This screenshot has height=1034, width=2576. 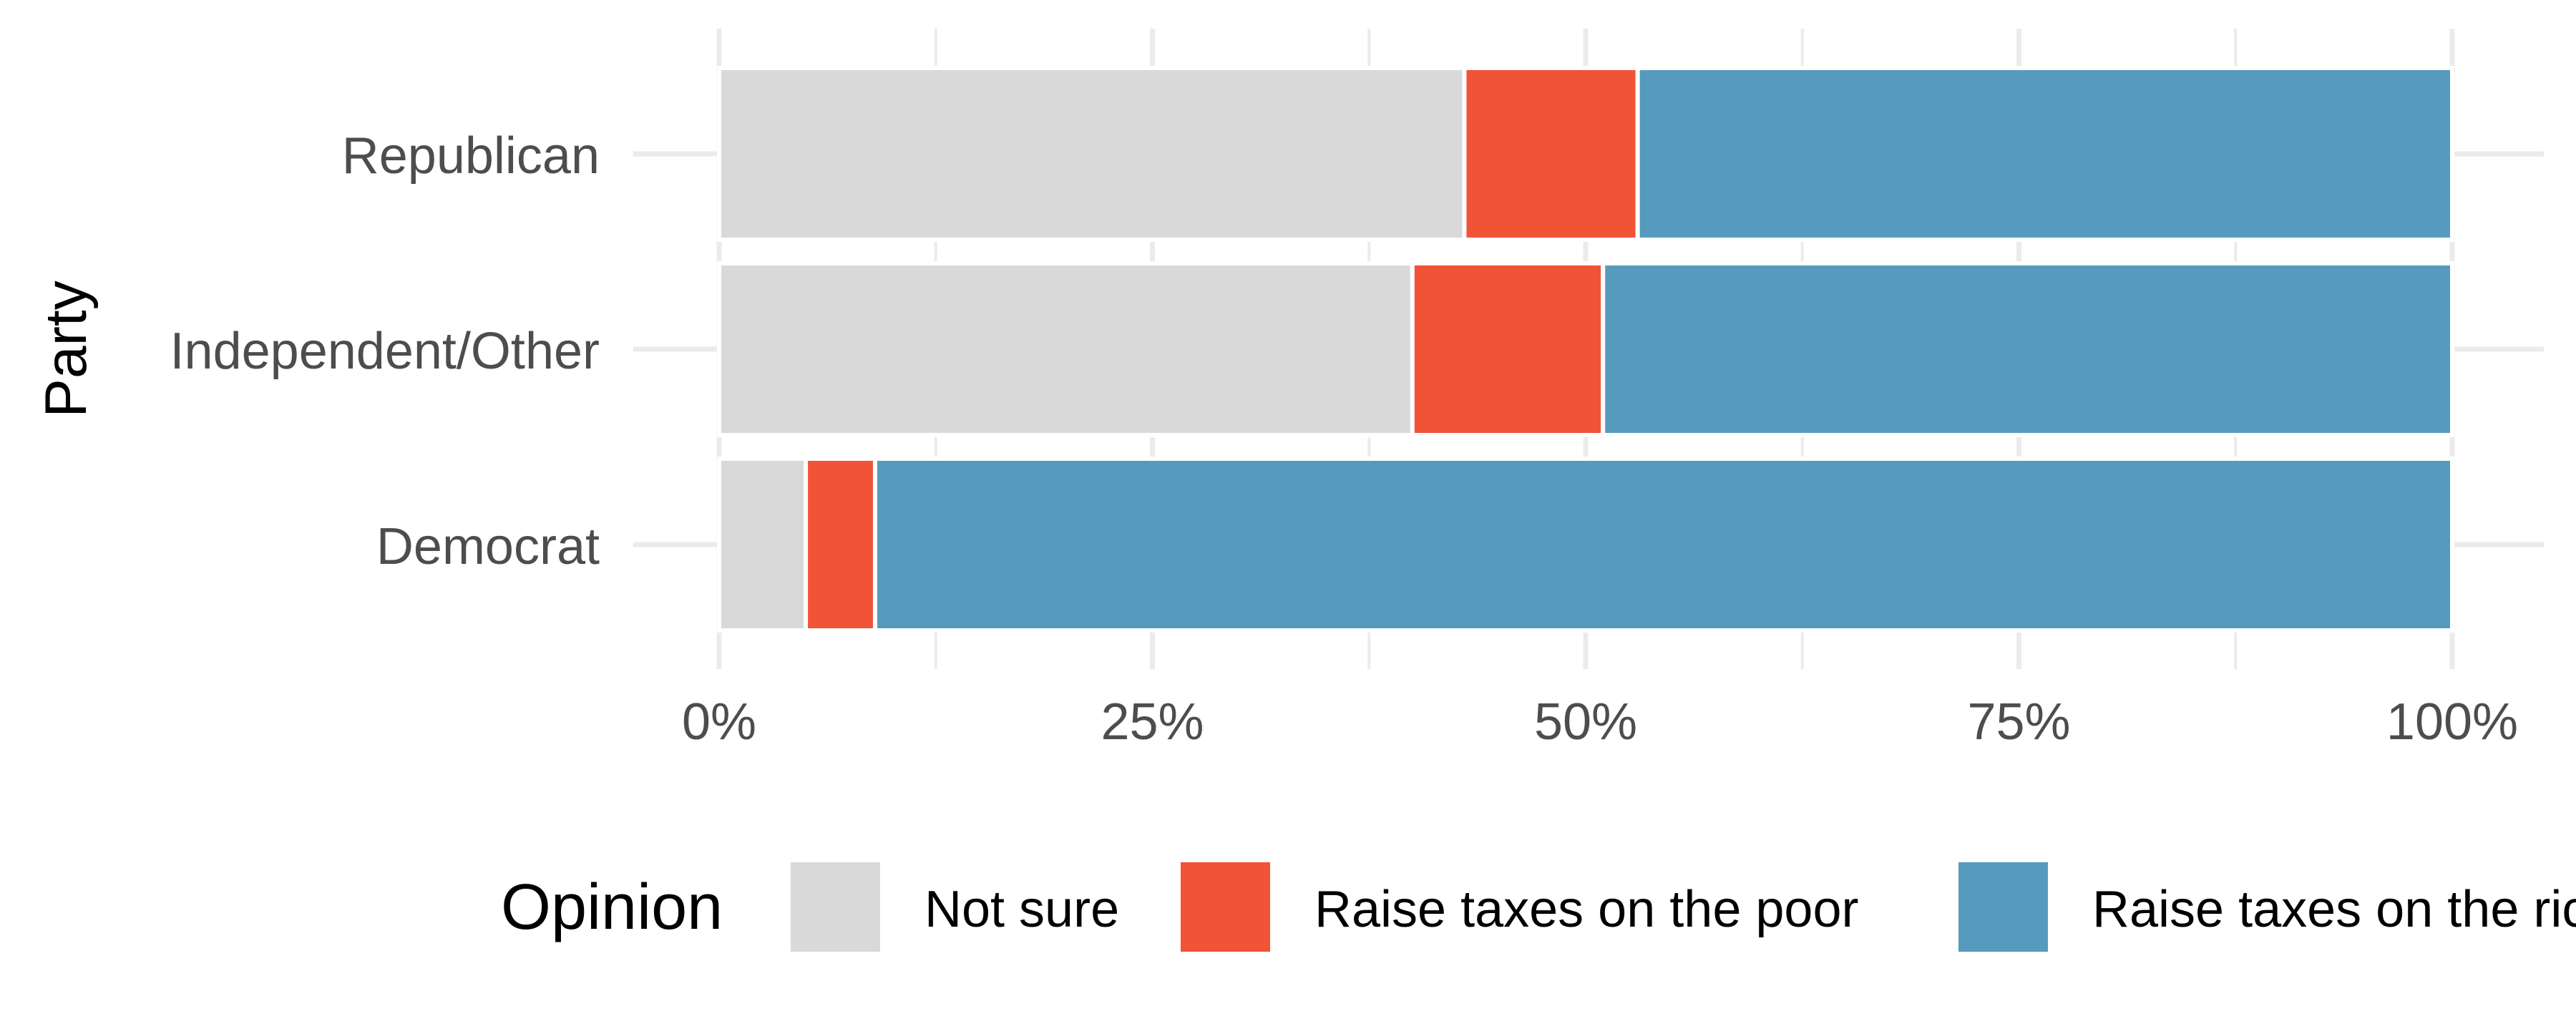 I want to click on x-tick-label: 0%, so click(x=719, y=722).